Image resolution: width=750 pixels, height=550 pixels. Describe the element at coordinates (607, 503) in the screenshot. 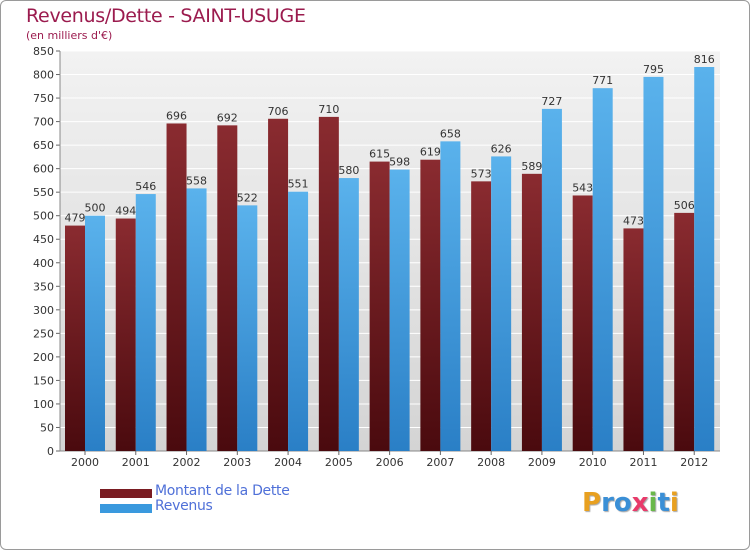

I see `logo-letter: r` at that location.